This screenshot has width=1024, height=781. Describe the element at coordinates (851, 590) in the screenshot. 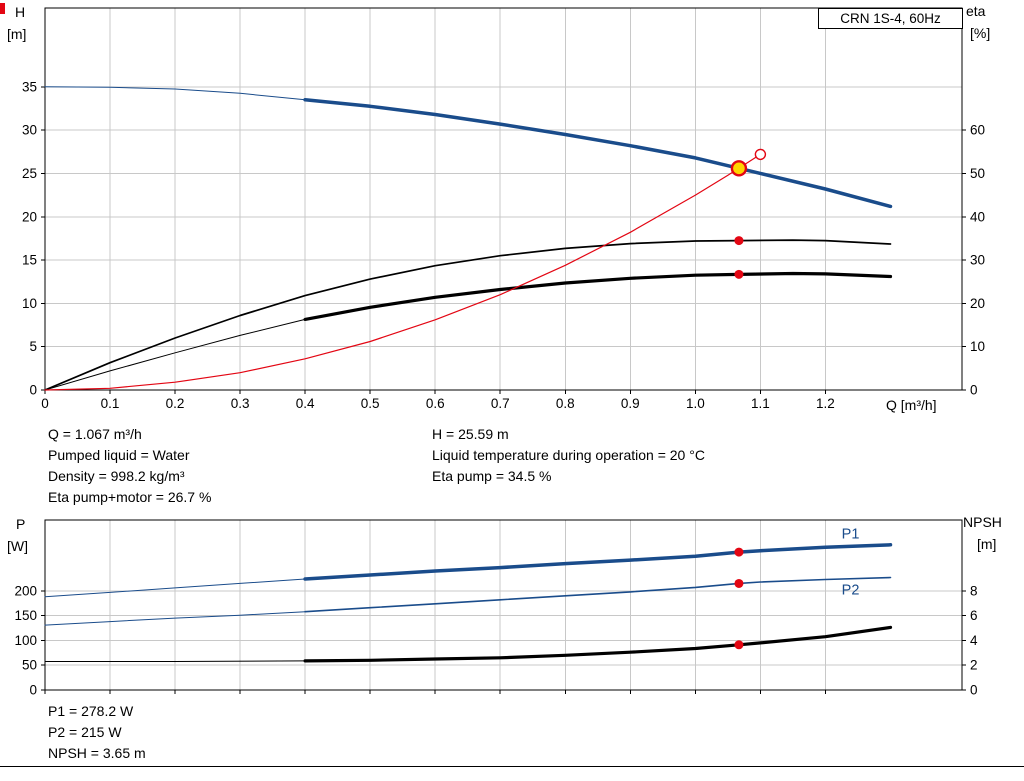

I see `curve-label-p2: P2` at that location.